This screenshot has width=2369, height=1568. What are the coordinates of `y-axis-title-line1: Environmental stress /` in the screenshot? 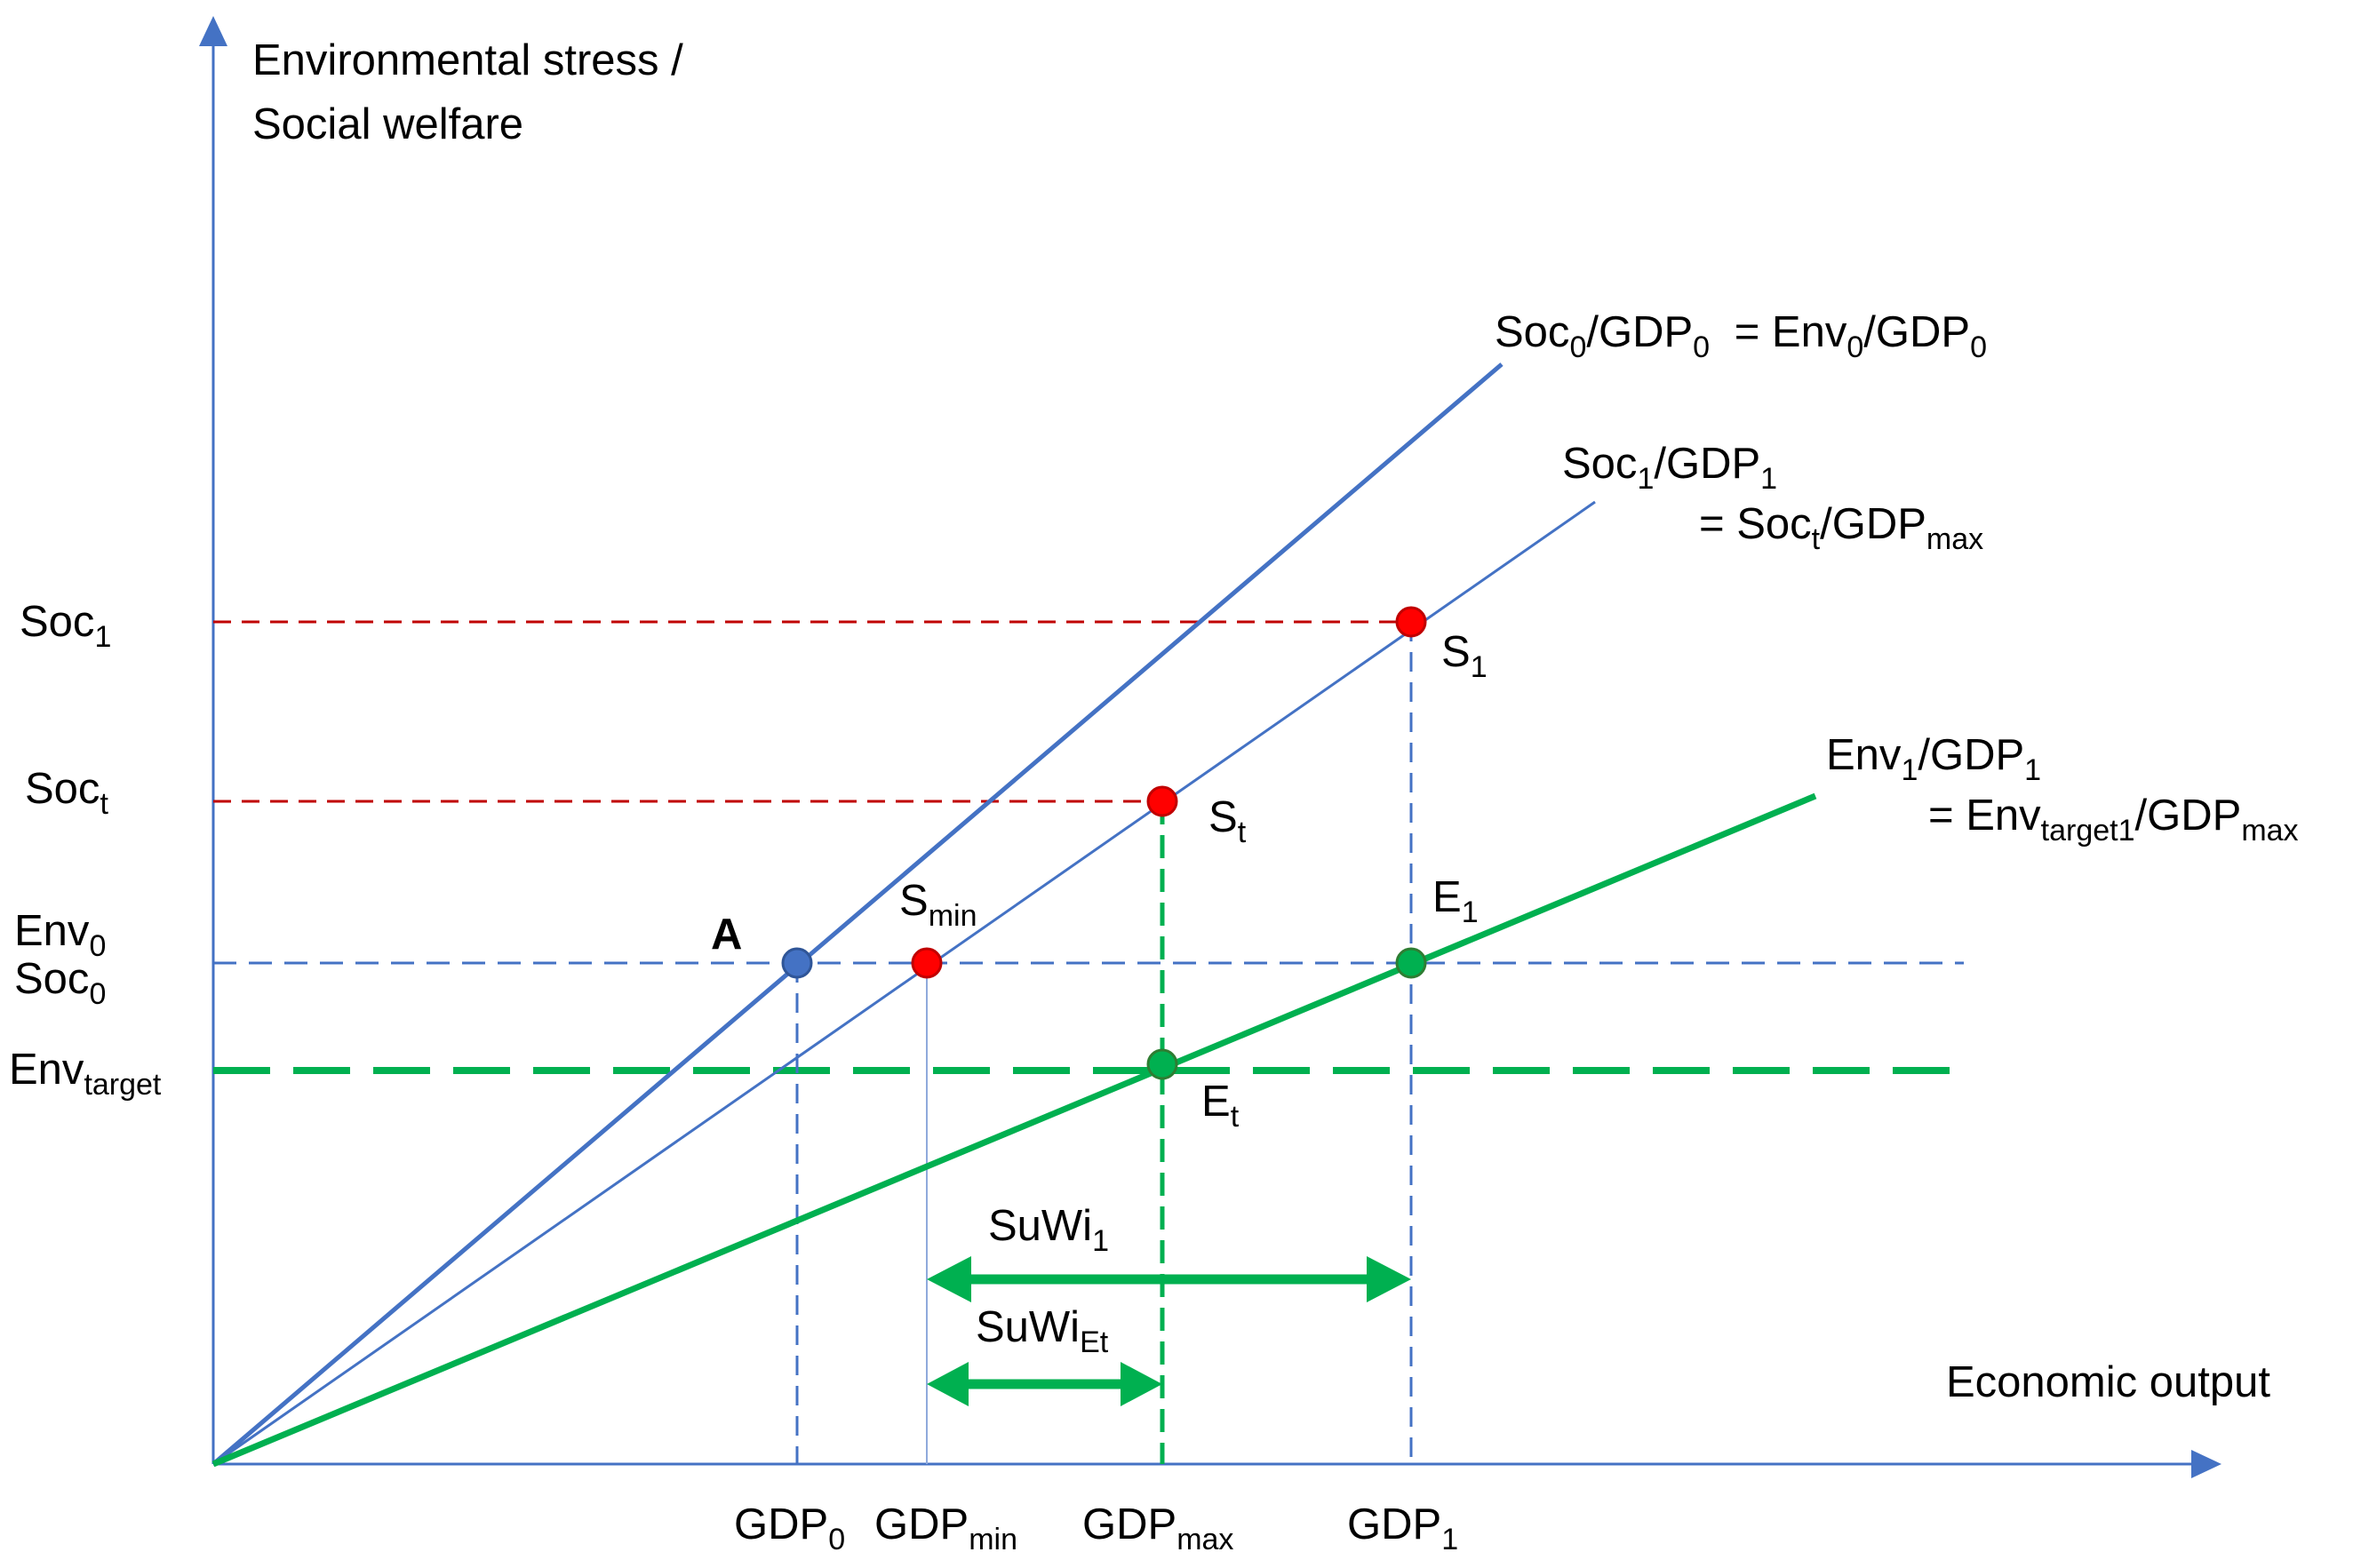 It's located at (467, 60).